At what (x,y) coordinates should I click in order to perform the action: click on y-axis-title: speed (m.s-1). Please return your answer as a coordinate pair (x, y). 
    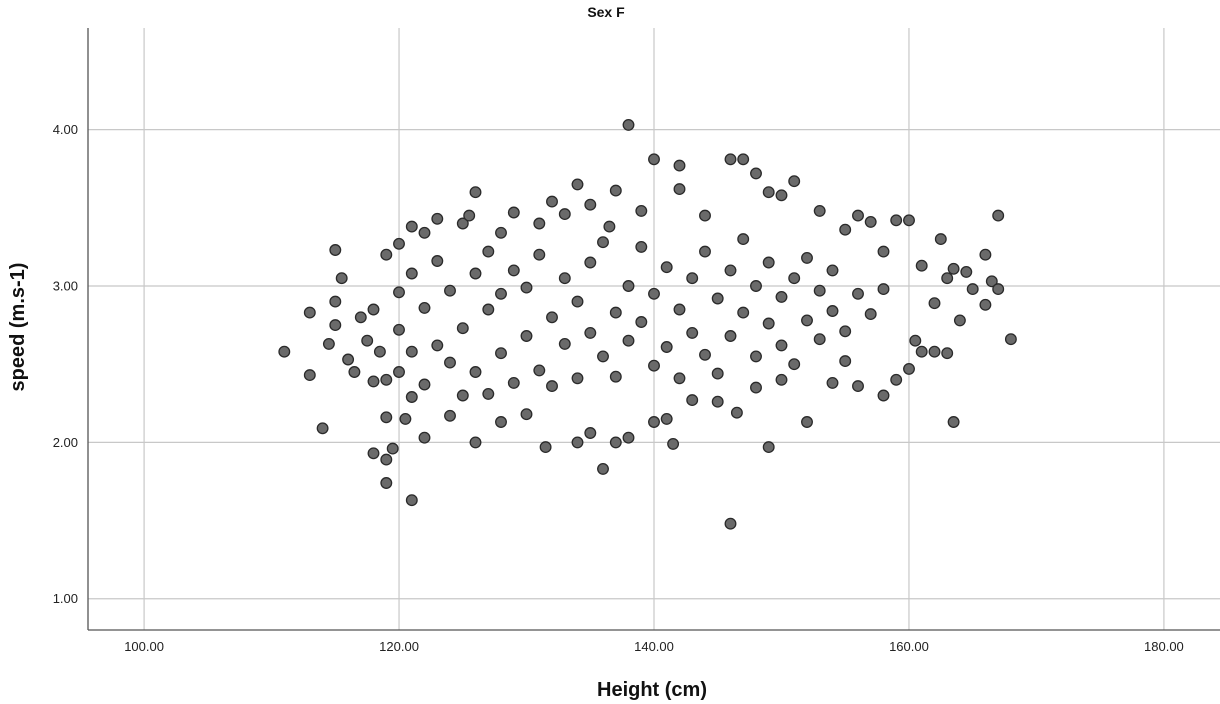
    Looking at the image, I should click on (18, 327).